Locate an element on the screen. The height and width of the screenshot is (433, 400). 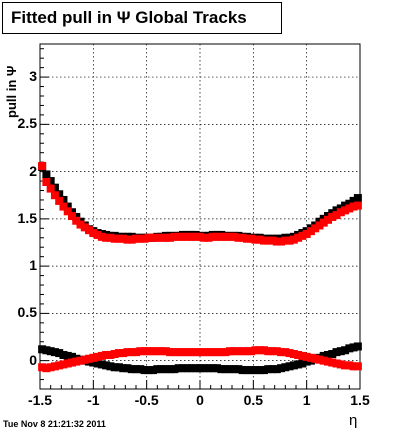
x-tick-label: 0 is located at coordinates (200, 400).